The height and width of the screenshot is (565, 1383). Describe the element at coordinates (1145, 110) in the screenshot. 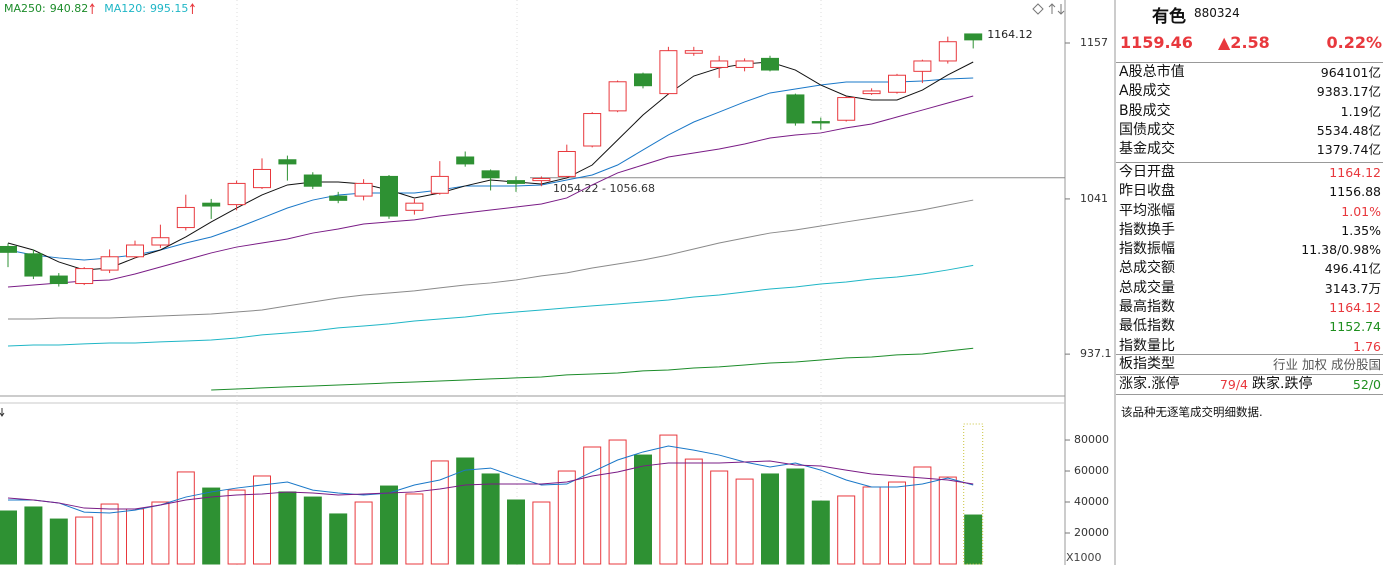

I see `row-label: B股成交` at that location.